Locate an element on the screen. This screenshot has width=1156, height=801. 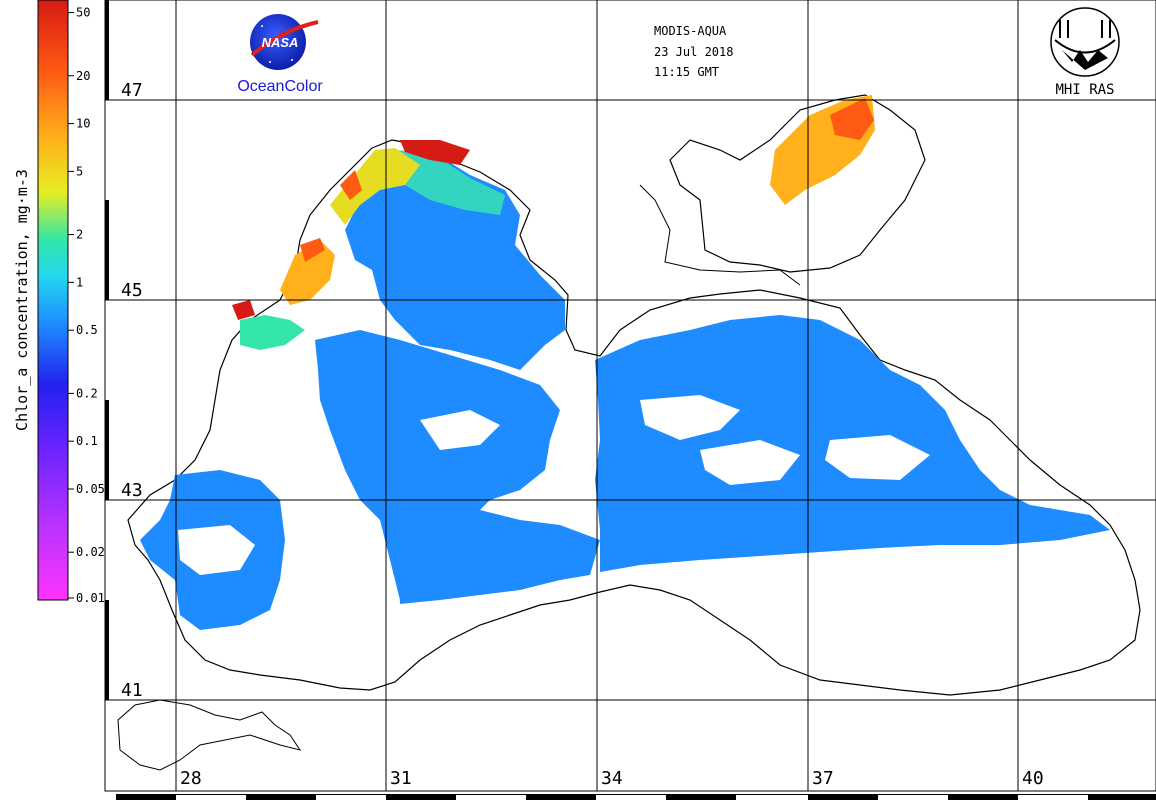
lat-label-45: 45 is located at coordinates (132, 290).